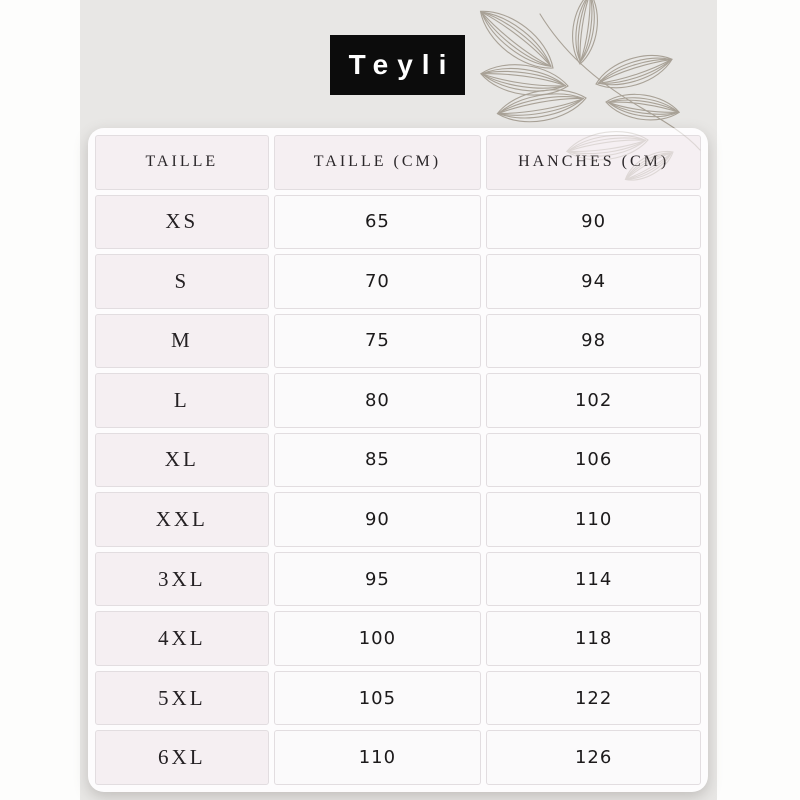 This screenshot has width=800, height=800. I want to click on taille-cm-value: 75, so click(377, 341).